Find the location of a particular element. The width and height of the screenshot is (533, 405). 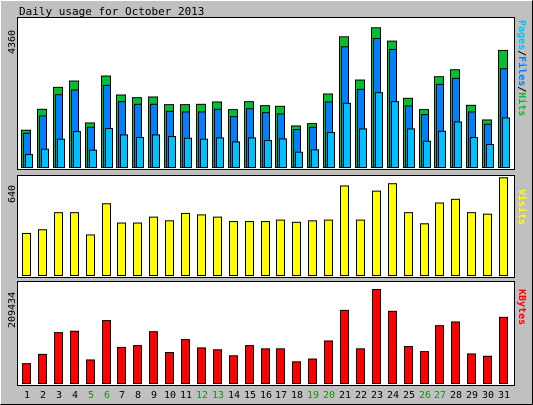

x-tick-label: 29 is located at coordinates (472, 395).